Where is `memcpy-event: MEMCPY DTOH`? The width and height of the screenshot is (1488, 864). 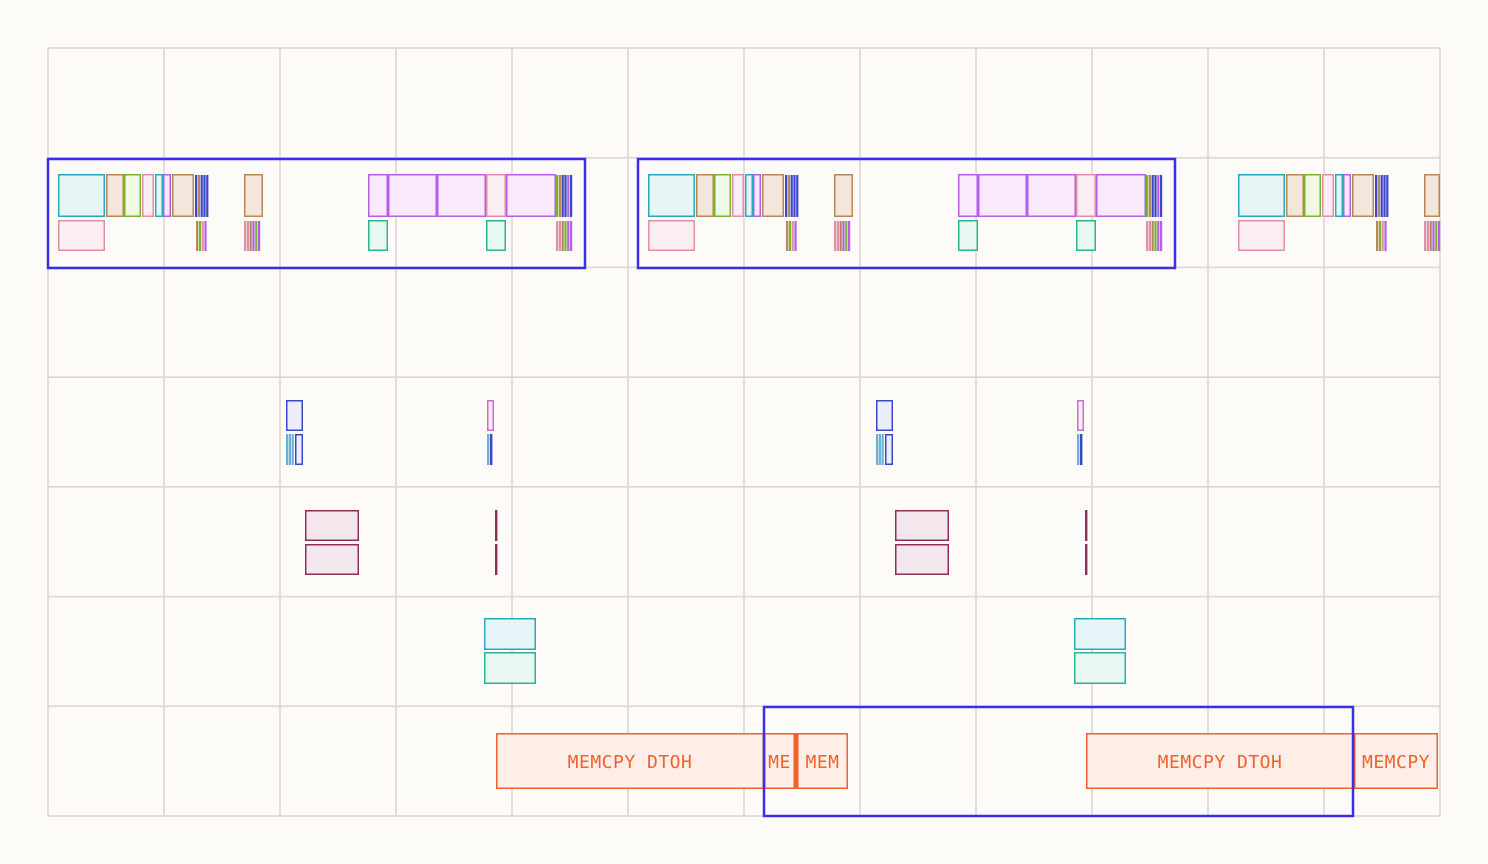 memcpy-event: MEMCPY DTOH is located at coordinates (1220, 761).